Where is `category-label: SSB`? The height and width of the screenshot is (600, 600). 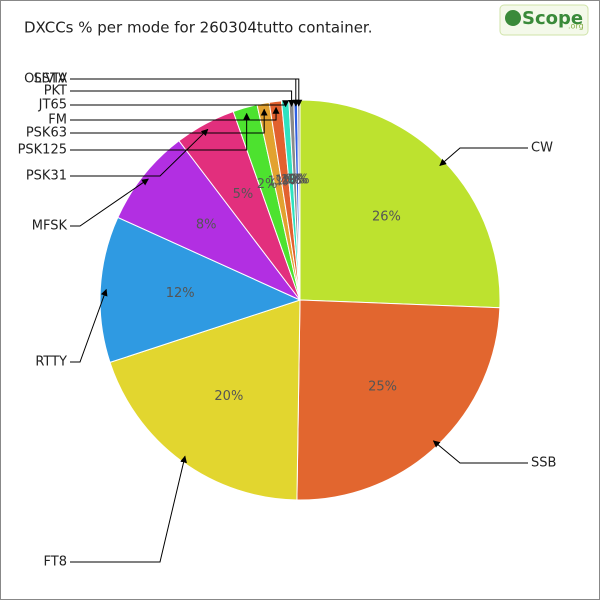
category-label: SSB is located at coordinates (543, 463).